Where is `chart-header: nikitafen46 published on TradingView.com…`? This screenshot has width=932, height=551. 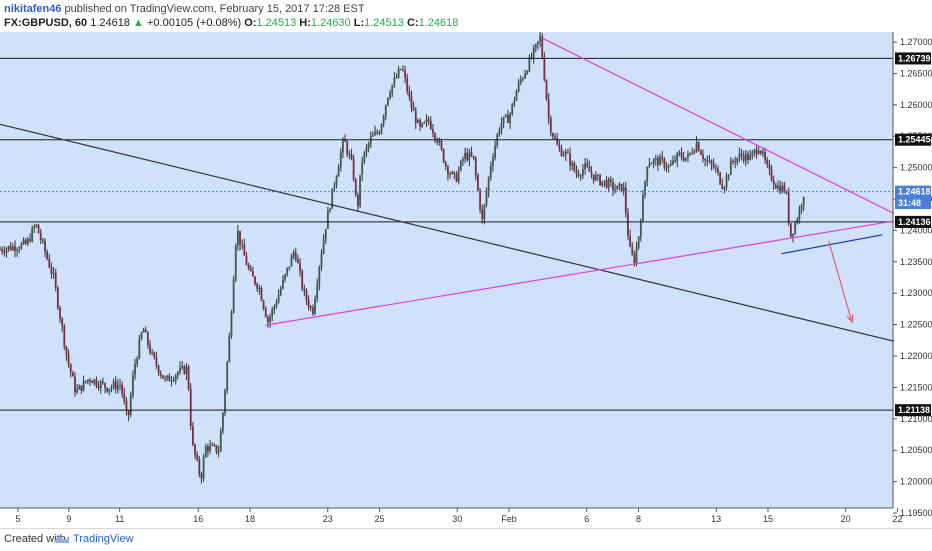 chart-header: nikitafen46 published on TradingView.com… is located at coordinates (466, 16).